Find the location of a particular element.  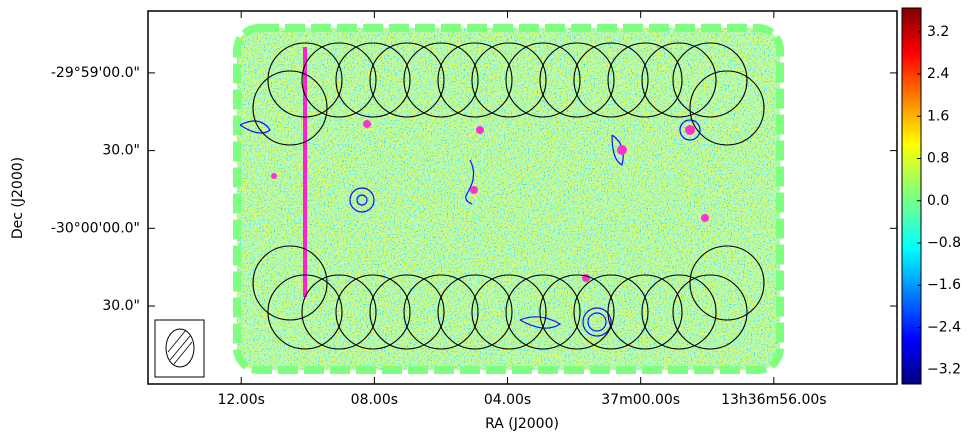

colorbar-tick-label: −2.4 is located at coordinates (944, 327).